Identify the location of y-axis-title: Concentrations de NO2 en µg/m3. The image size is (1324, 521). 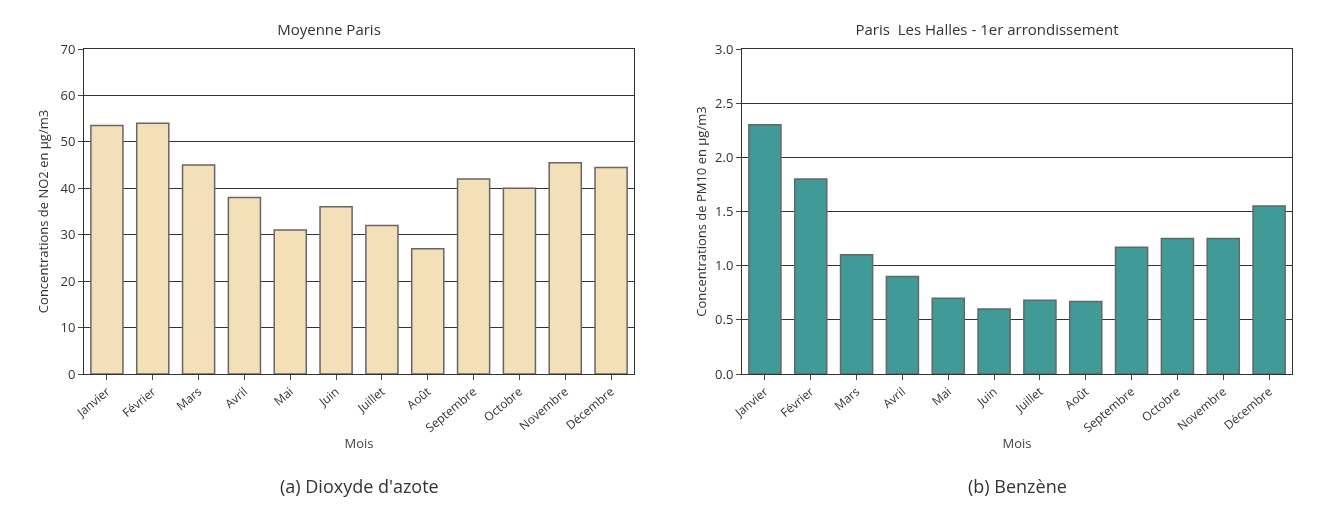
(43, 211).